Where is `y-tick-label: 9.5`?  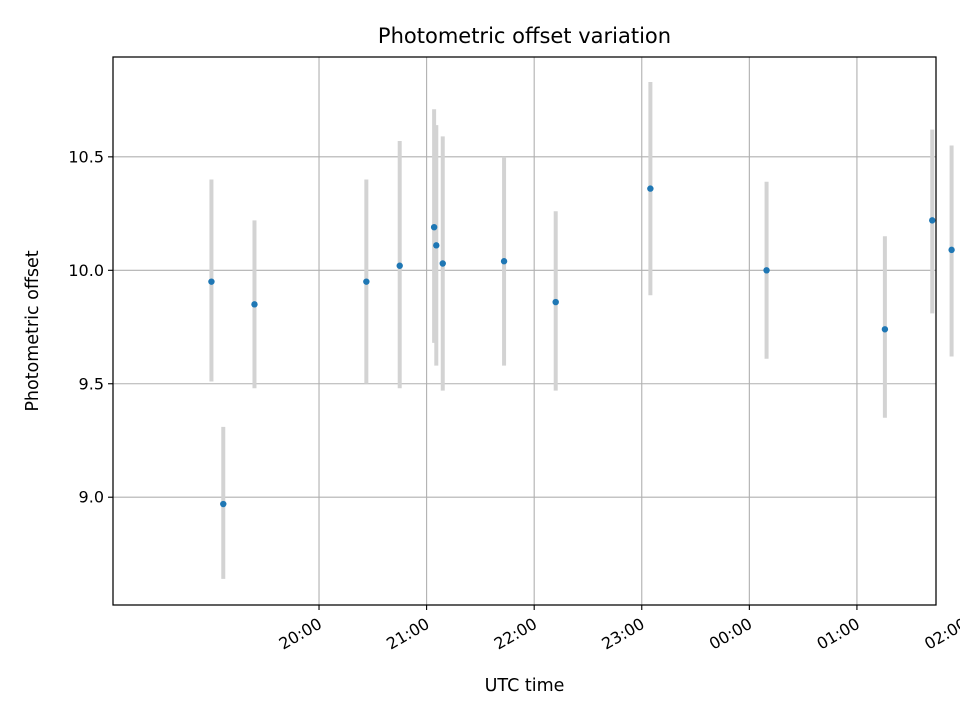 y-tick-label: 9.5 is located at coordinates (91, 383).